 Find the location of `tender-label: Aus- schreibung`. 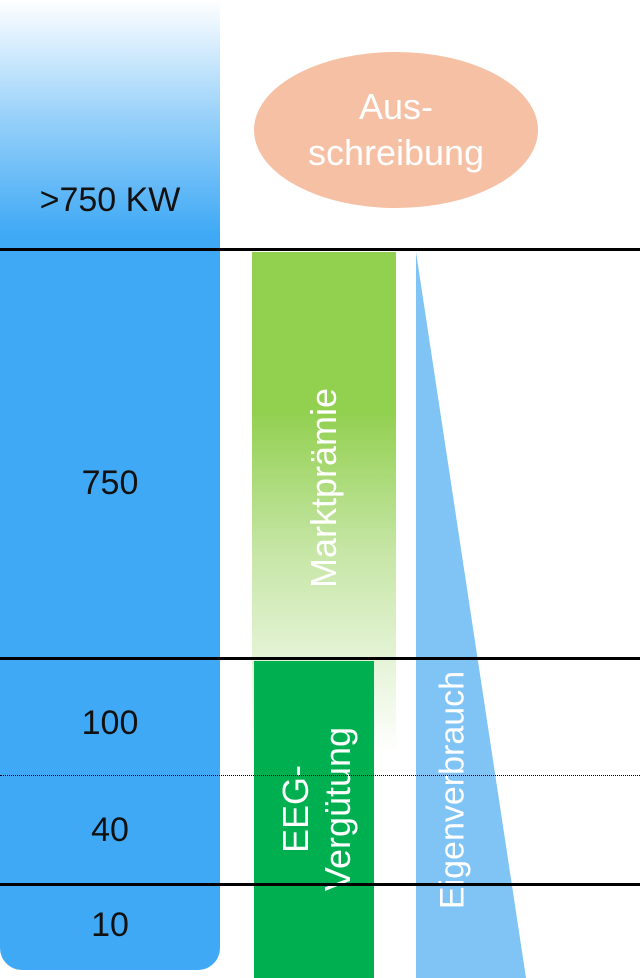

tender-label: Aus- schreibung is located at coordinates (396, 129).